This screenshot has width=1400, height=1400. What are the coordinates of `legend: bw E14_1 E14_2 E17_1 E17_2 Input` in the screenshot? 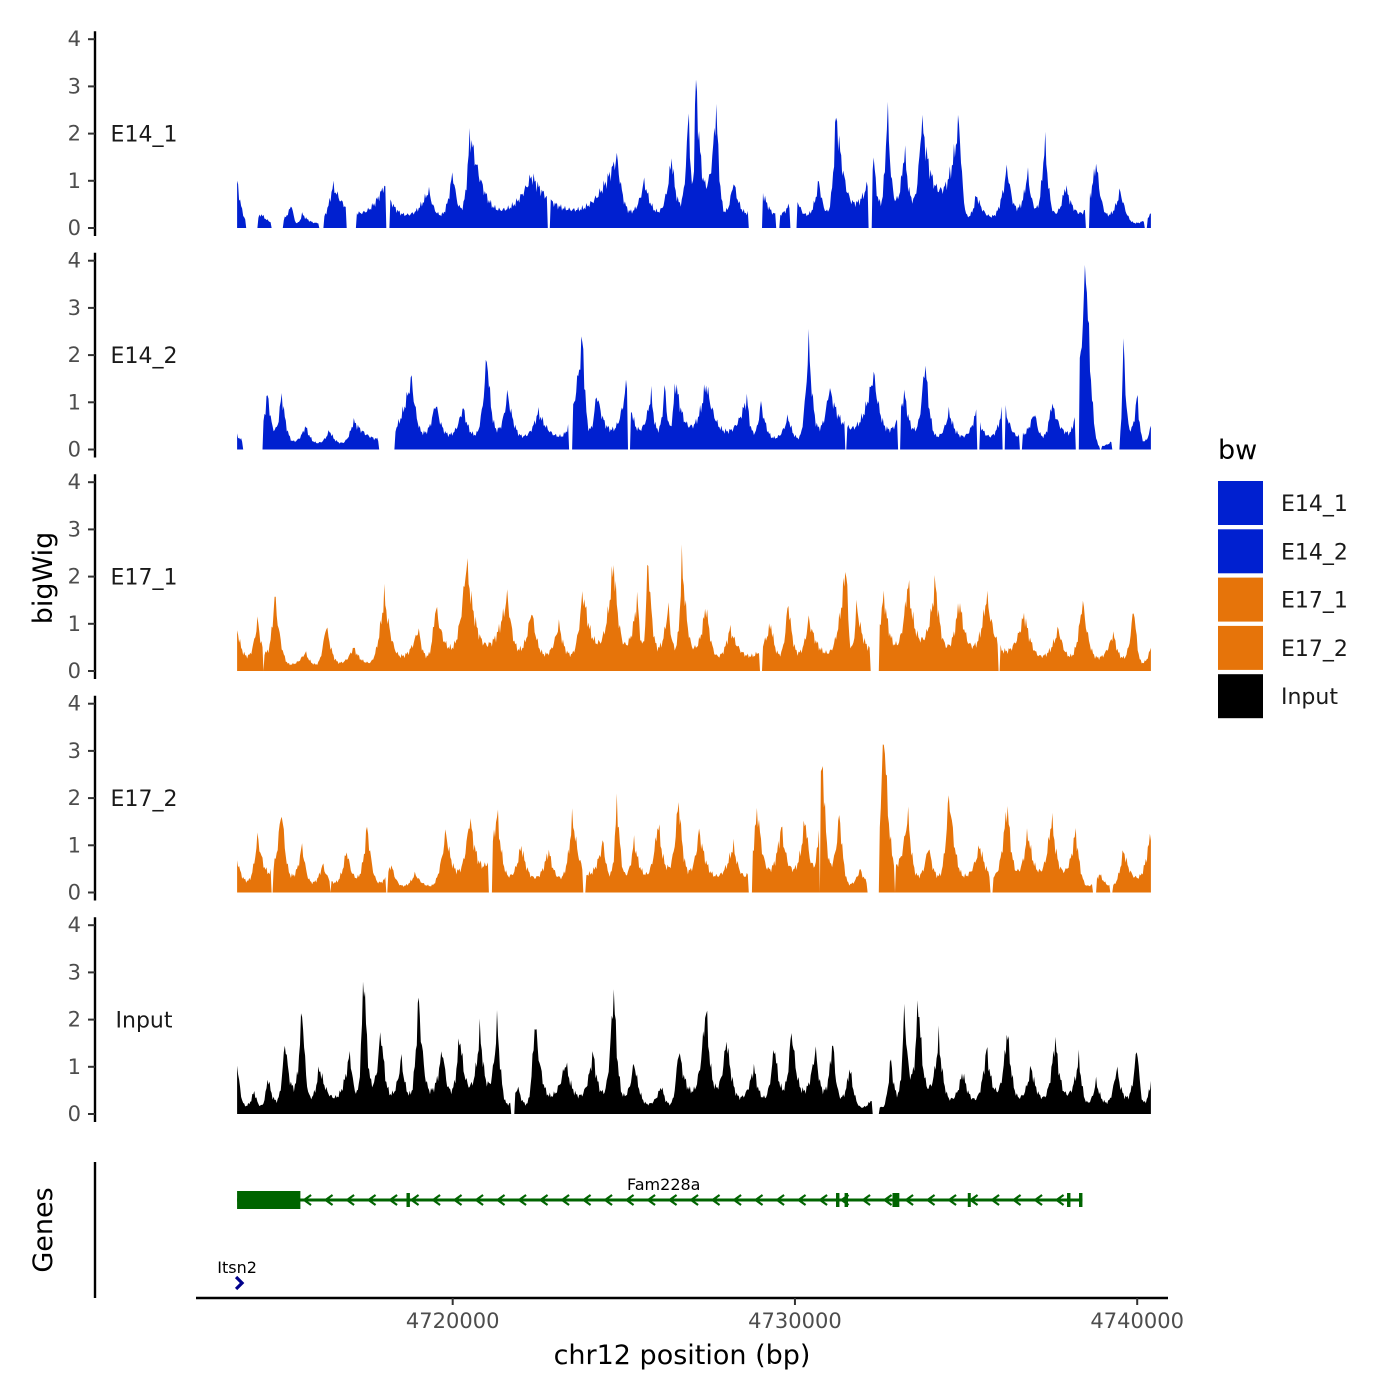 It's located at (1283, 577).